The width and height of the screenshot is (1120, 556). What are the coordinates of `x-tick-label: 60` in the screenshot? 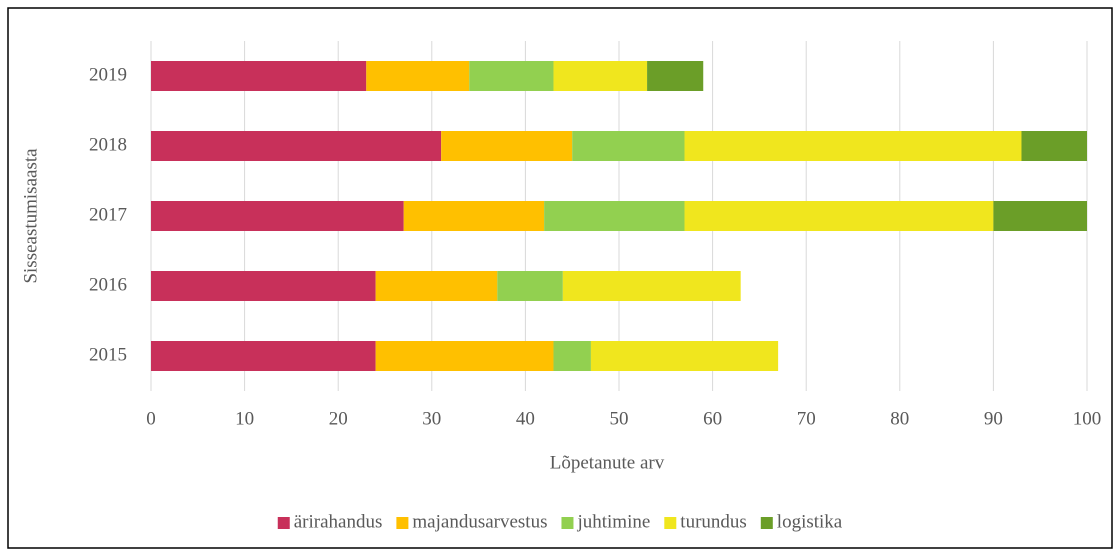 It's located at (712, 418).